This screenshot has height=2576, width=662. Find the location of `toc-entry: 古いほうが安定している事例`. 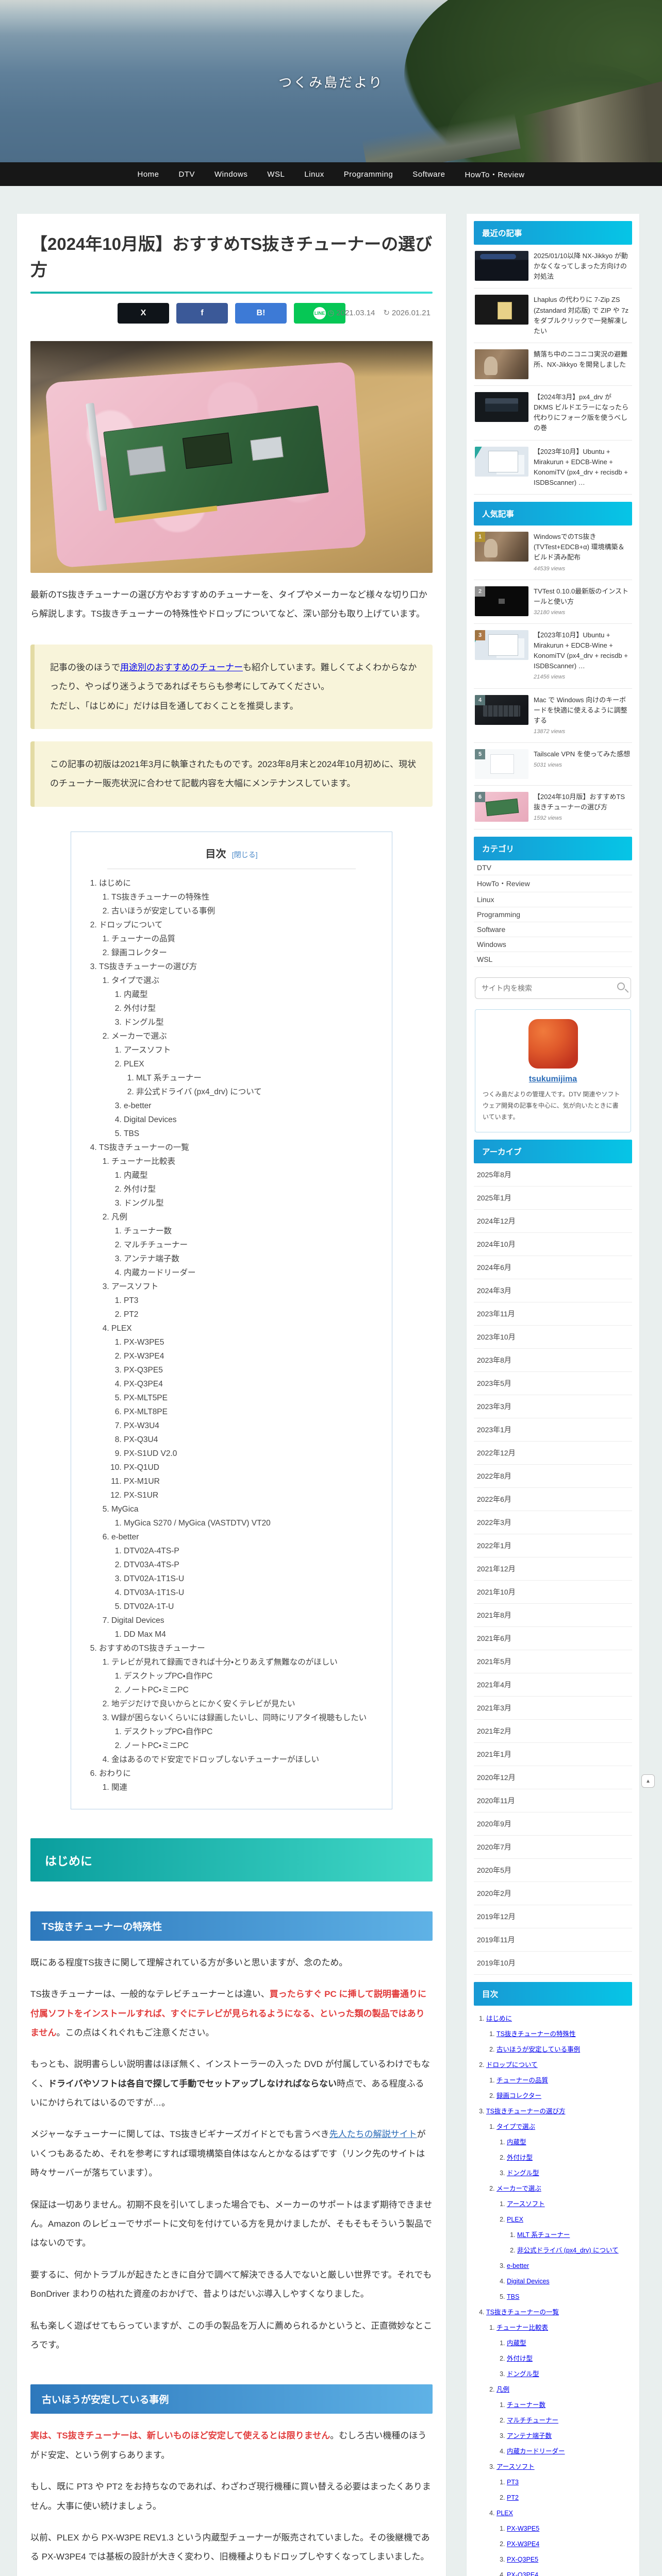

toc-entry: 古いほうが安定している事例 is located at coordinates (563, 2049).